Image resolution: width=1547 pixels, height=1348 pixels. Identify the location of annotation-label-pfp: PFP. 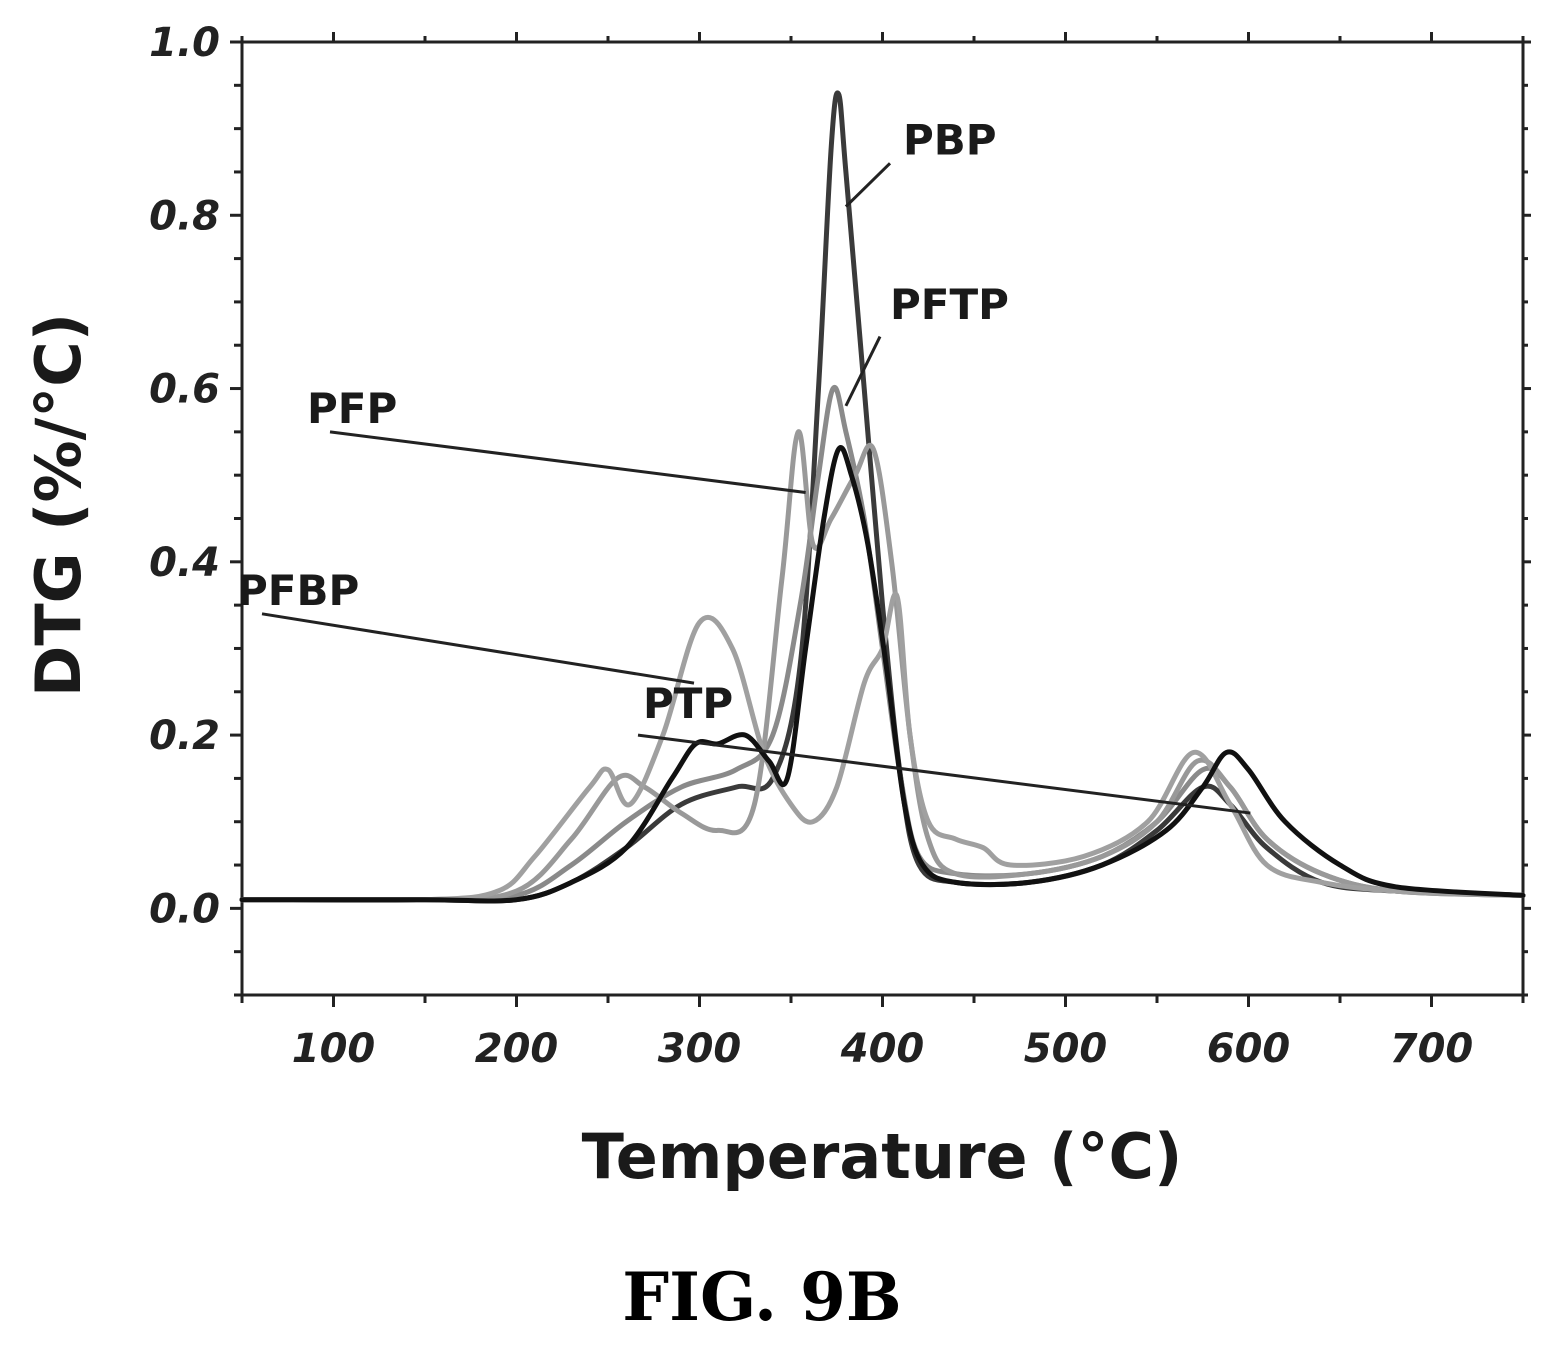
(352, 408).